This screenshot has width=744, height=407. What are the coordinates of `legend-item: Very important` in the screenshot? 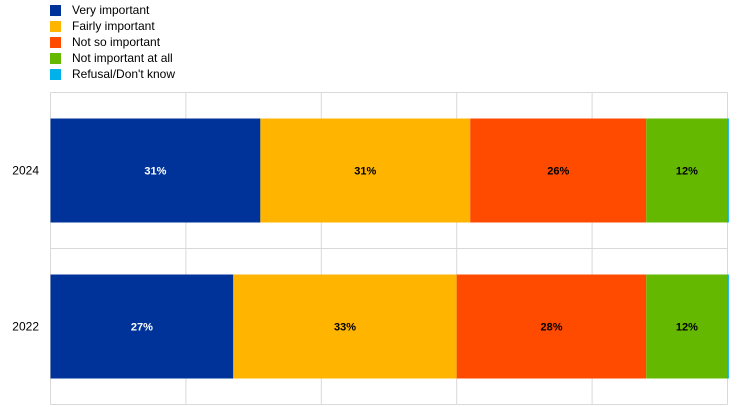 It's located at (112, 10).